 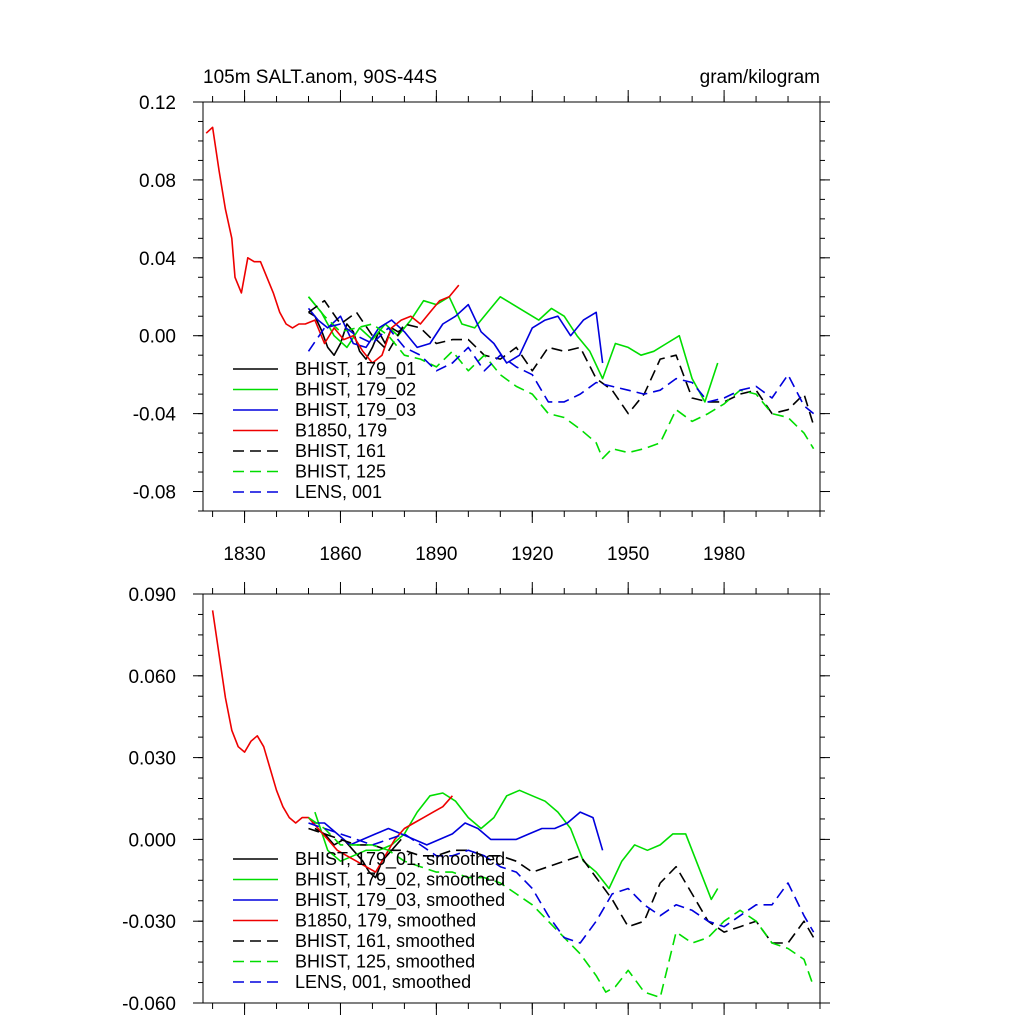 What do you see at coordinates (355, 410) in the screenshot?
I see `legend-label-bhist-179-03: BHIST, 179_03` at bounding box center [355, 410].